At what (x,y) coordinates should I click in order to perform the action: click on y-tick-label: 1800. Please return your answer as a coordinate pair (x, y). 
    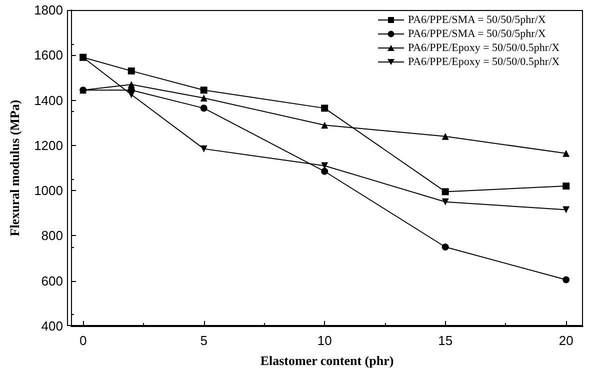
    Looking at the image, I should click on (48, 10).